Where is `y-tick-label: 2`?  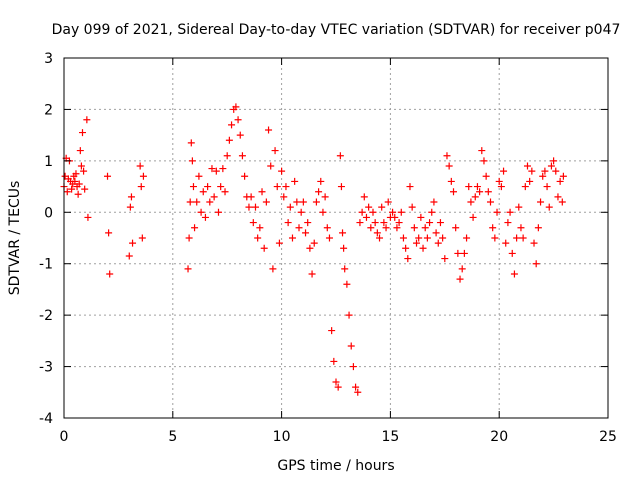
y-tick-label: 2 is located at coordinates (48, 110).